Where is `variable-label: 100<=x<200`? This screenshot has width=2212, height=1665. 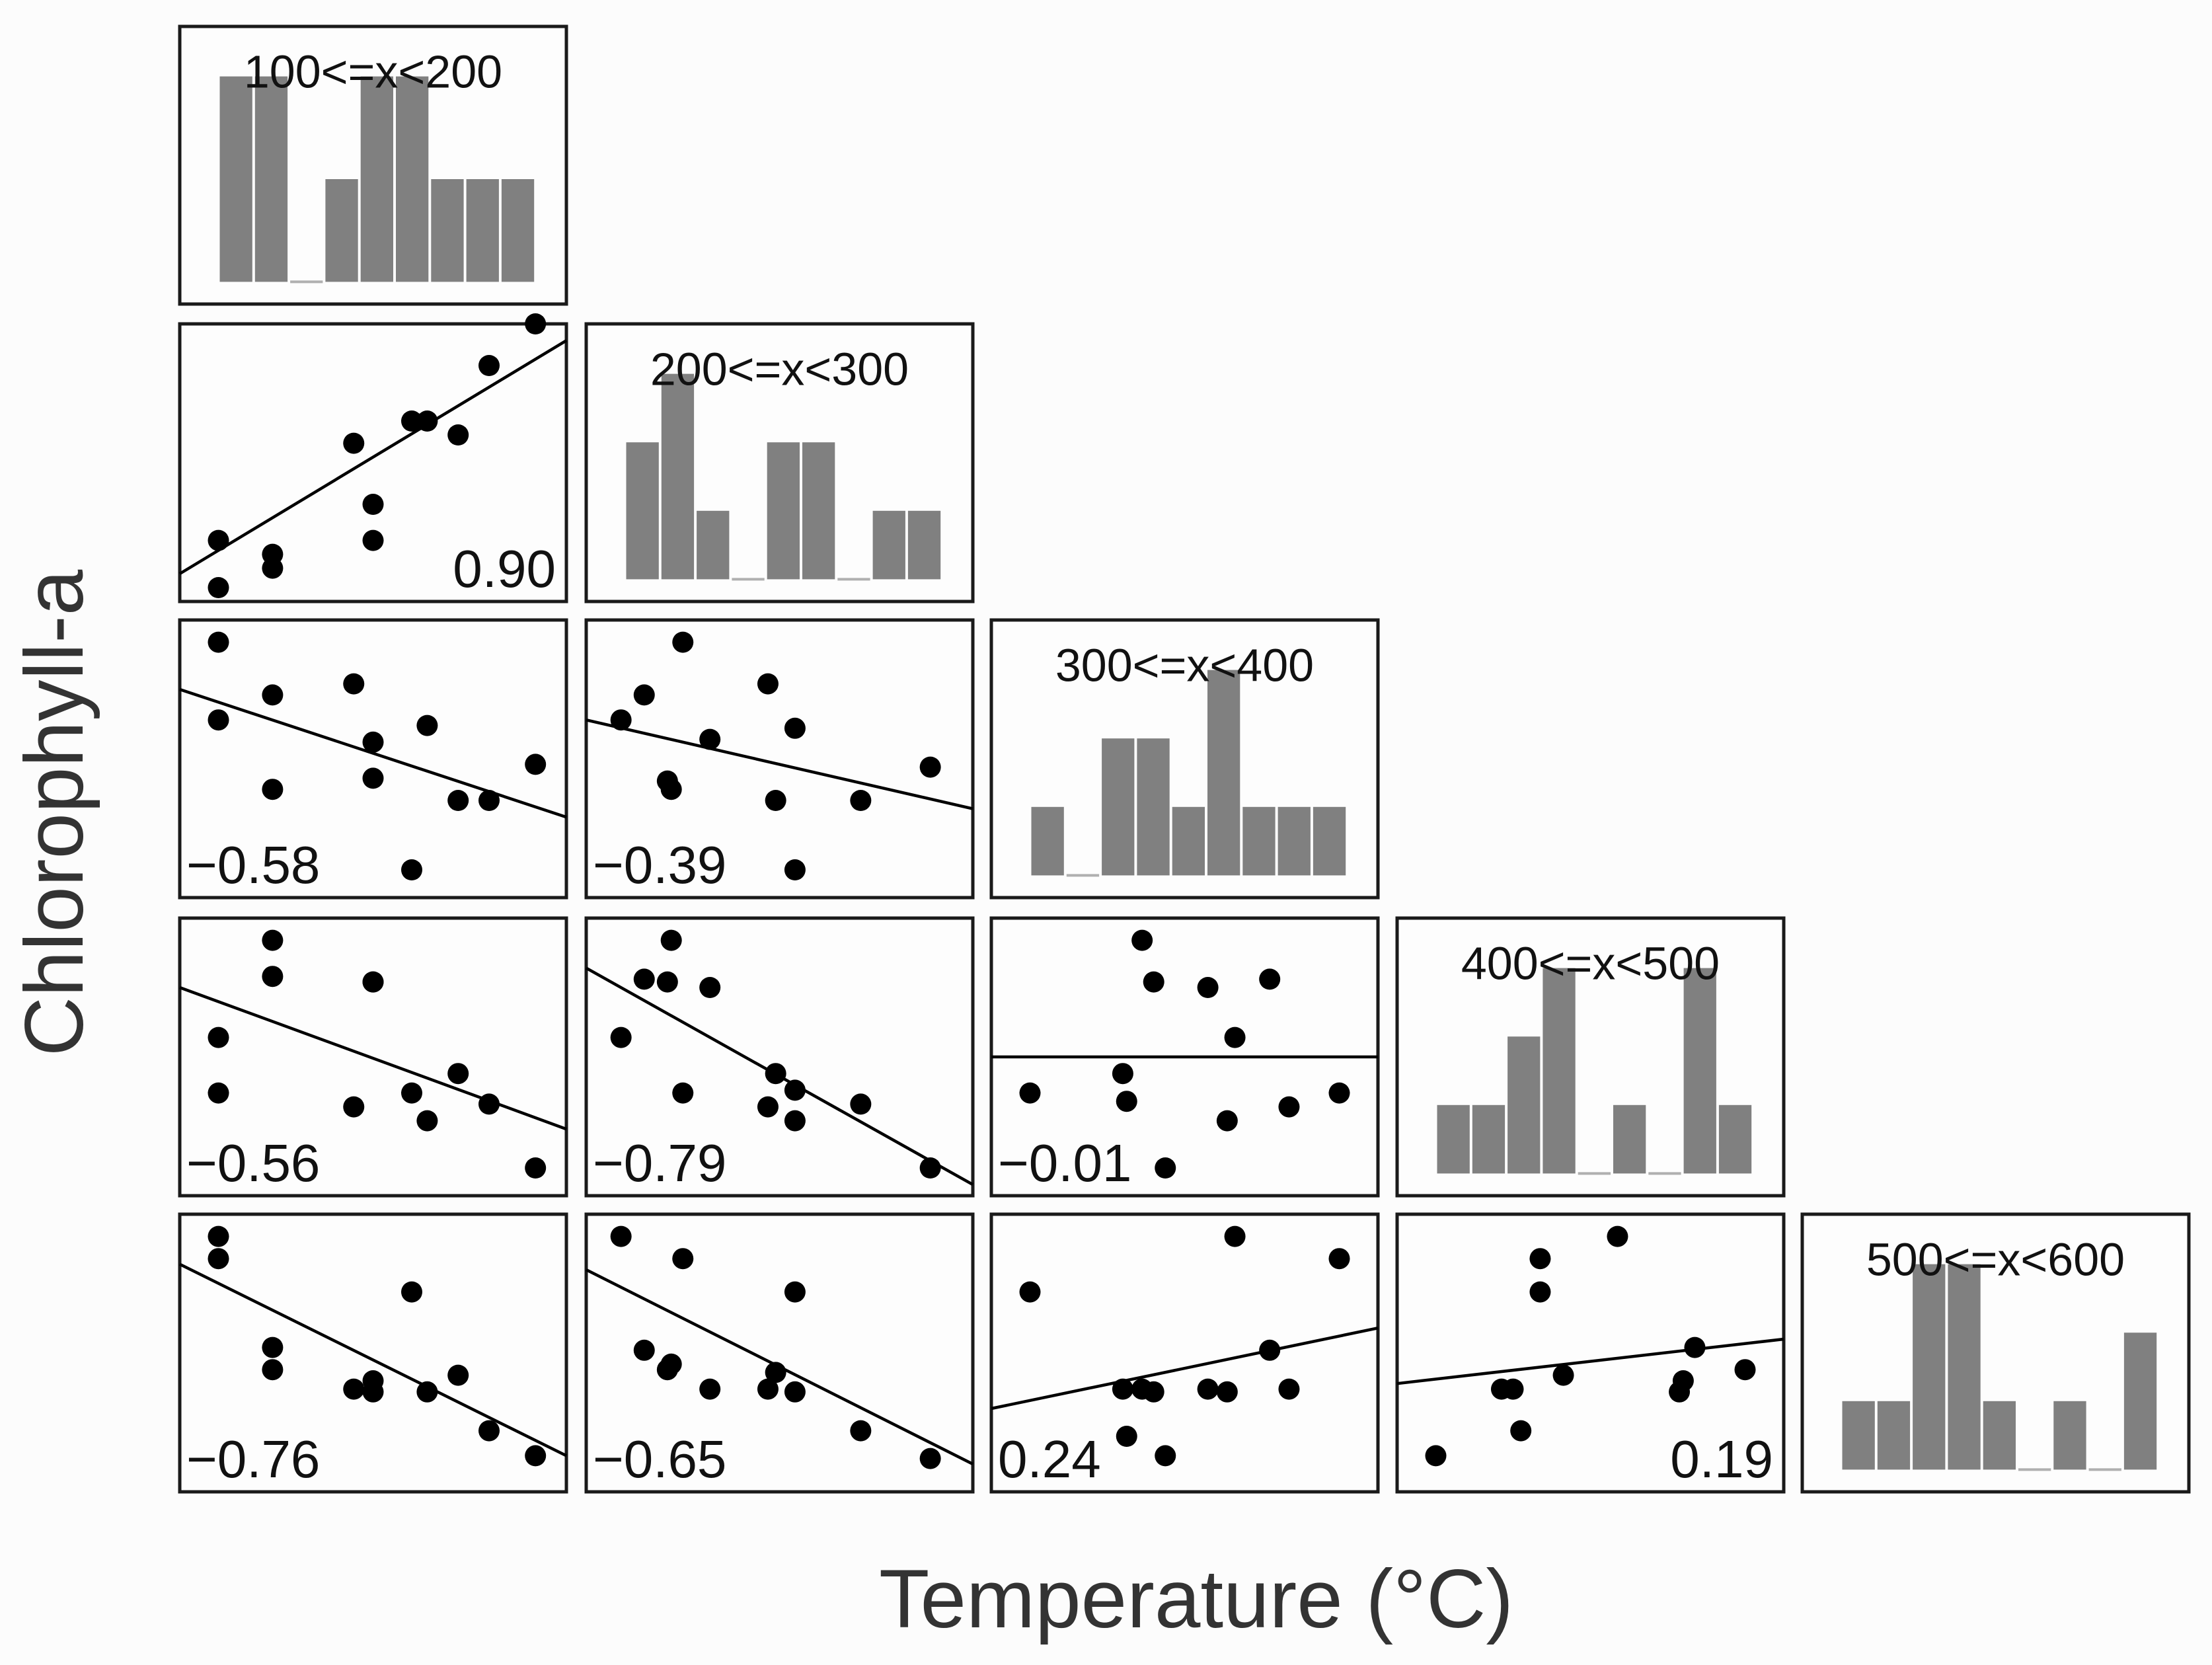 variable-label: 100<=x<200 is located at coordinates (373, 71).